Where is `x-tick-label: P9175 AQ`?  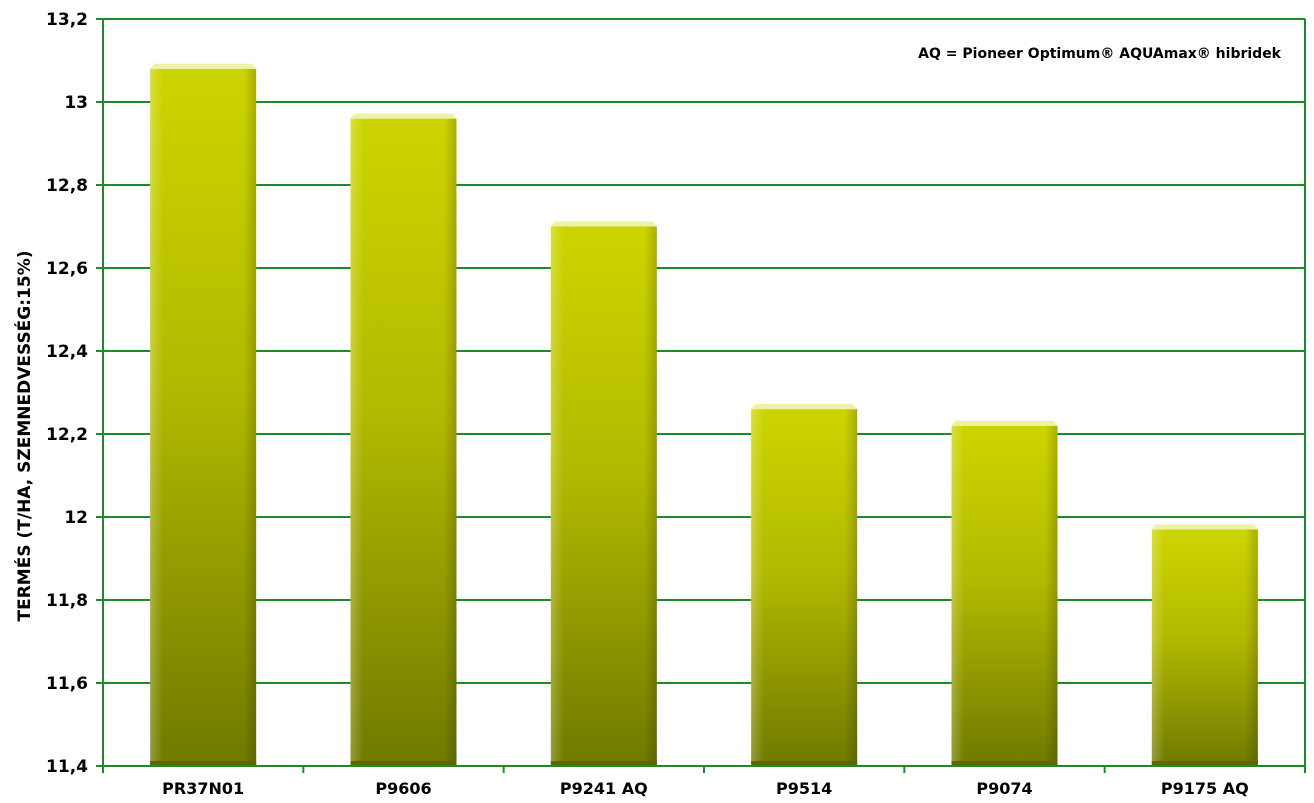 x-tick-label: P9175 AQ is located at coordinates (1205, 788).